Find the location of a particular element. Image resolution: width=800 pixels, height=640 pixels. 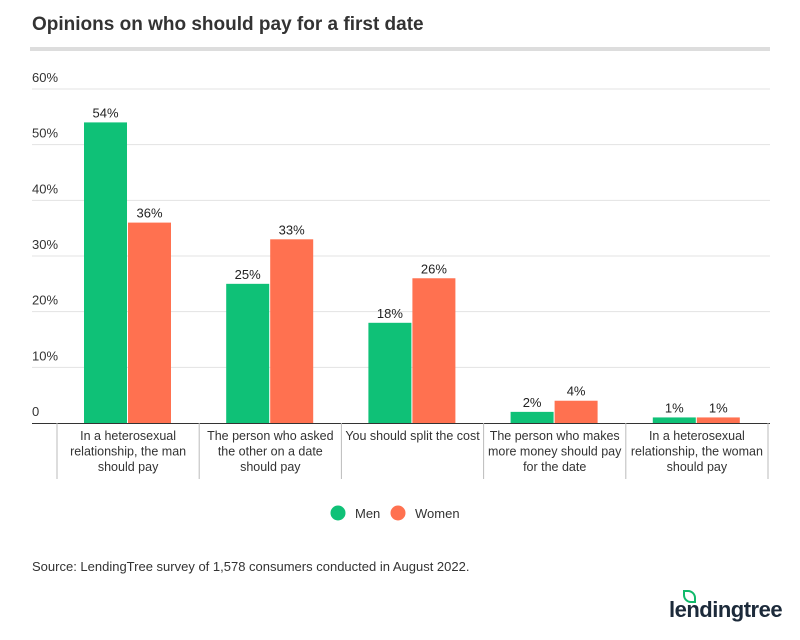

y-tick-label: 40% is located at coordinates (45, 188).